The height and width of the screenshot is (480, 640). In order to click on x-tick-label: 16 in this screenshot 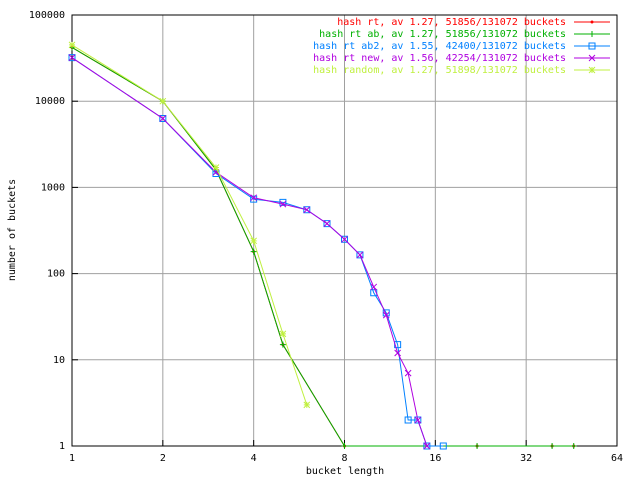, I will do `click(435, 458)`.